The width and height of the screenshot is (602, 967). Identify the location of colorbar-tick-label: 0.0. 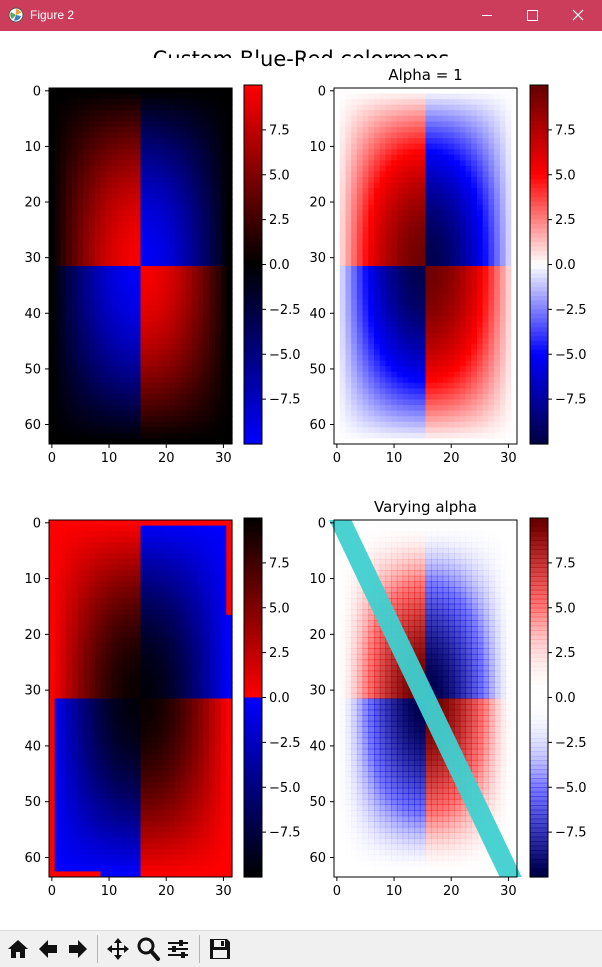
(565, 265).